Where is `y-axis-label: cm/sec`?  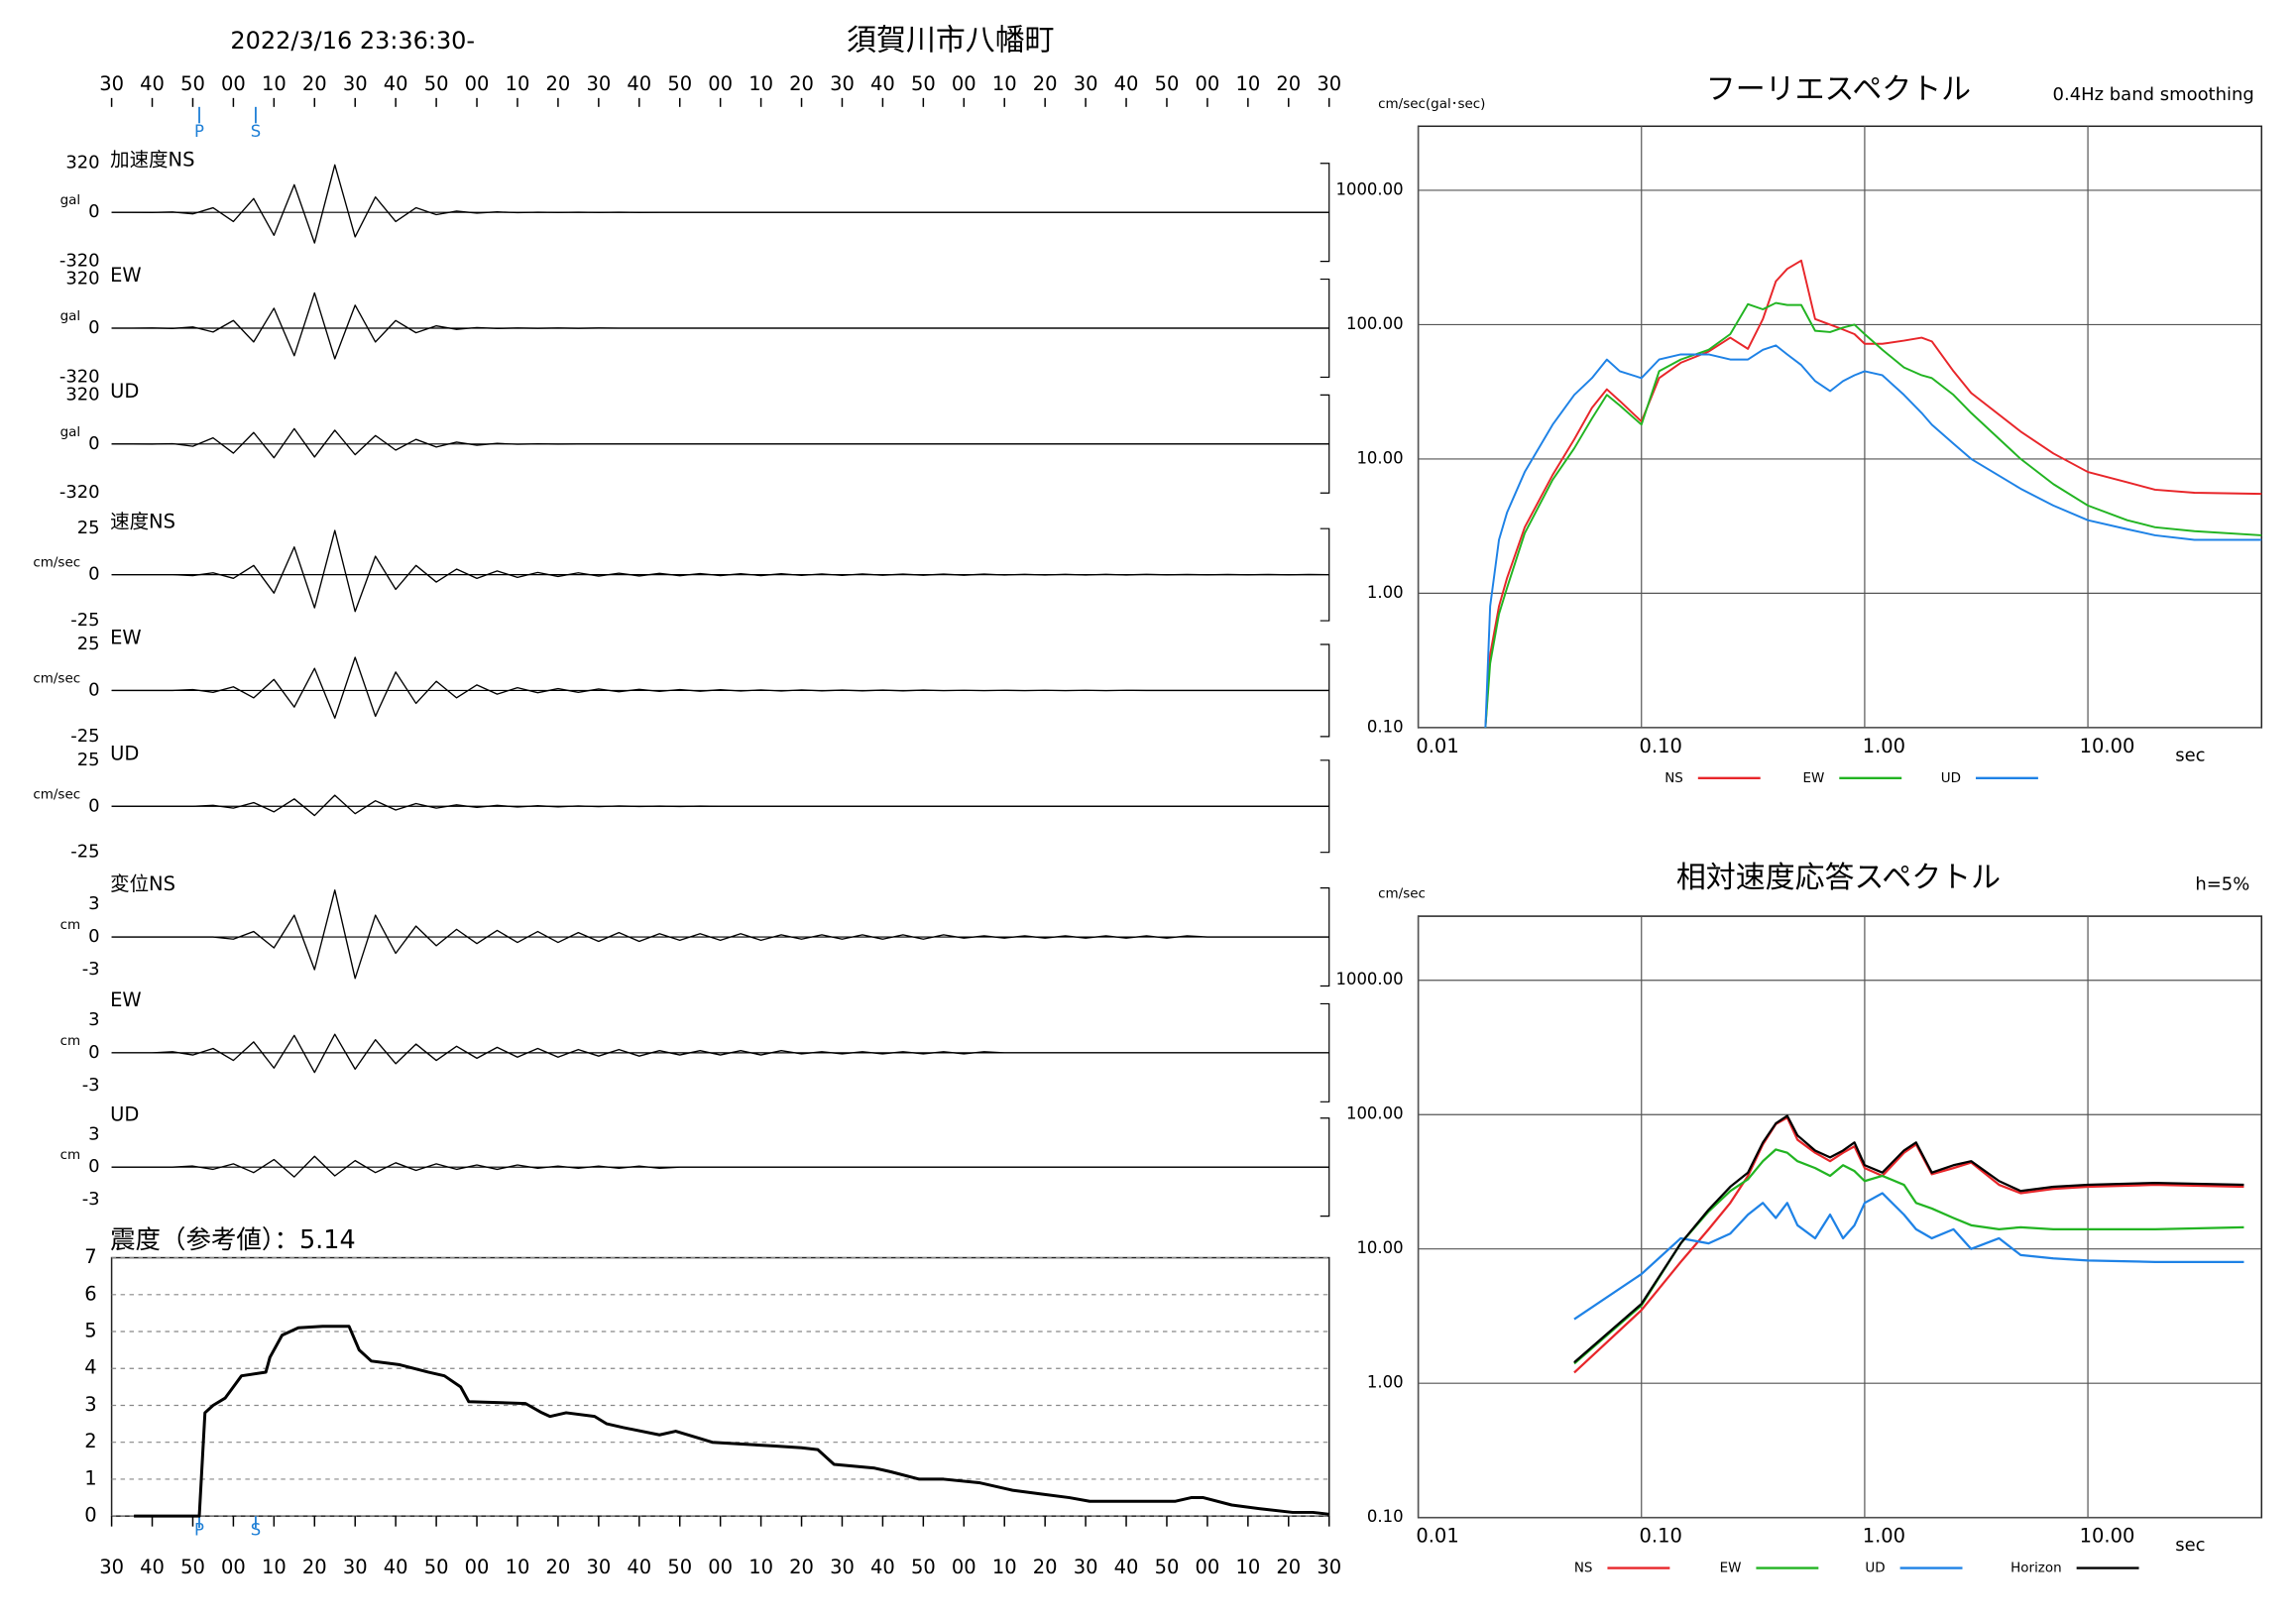 y-axis-label: cm/sec is located at coordinates (1402, 894).